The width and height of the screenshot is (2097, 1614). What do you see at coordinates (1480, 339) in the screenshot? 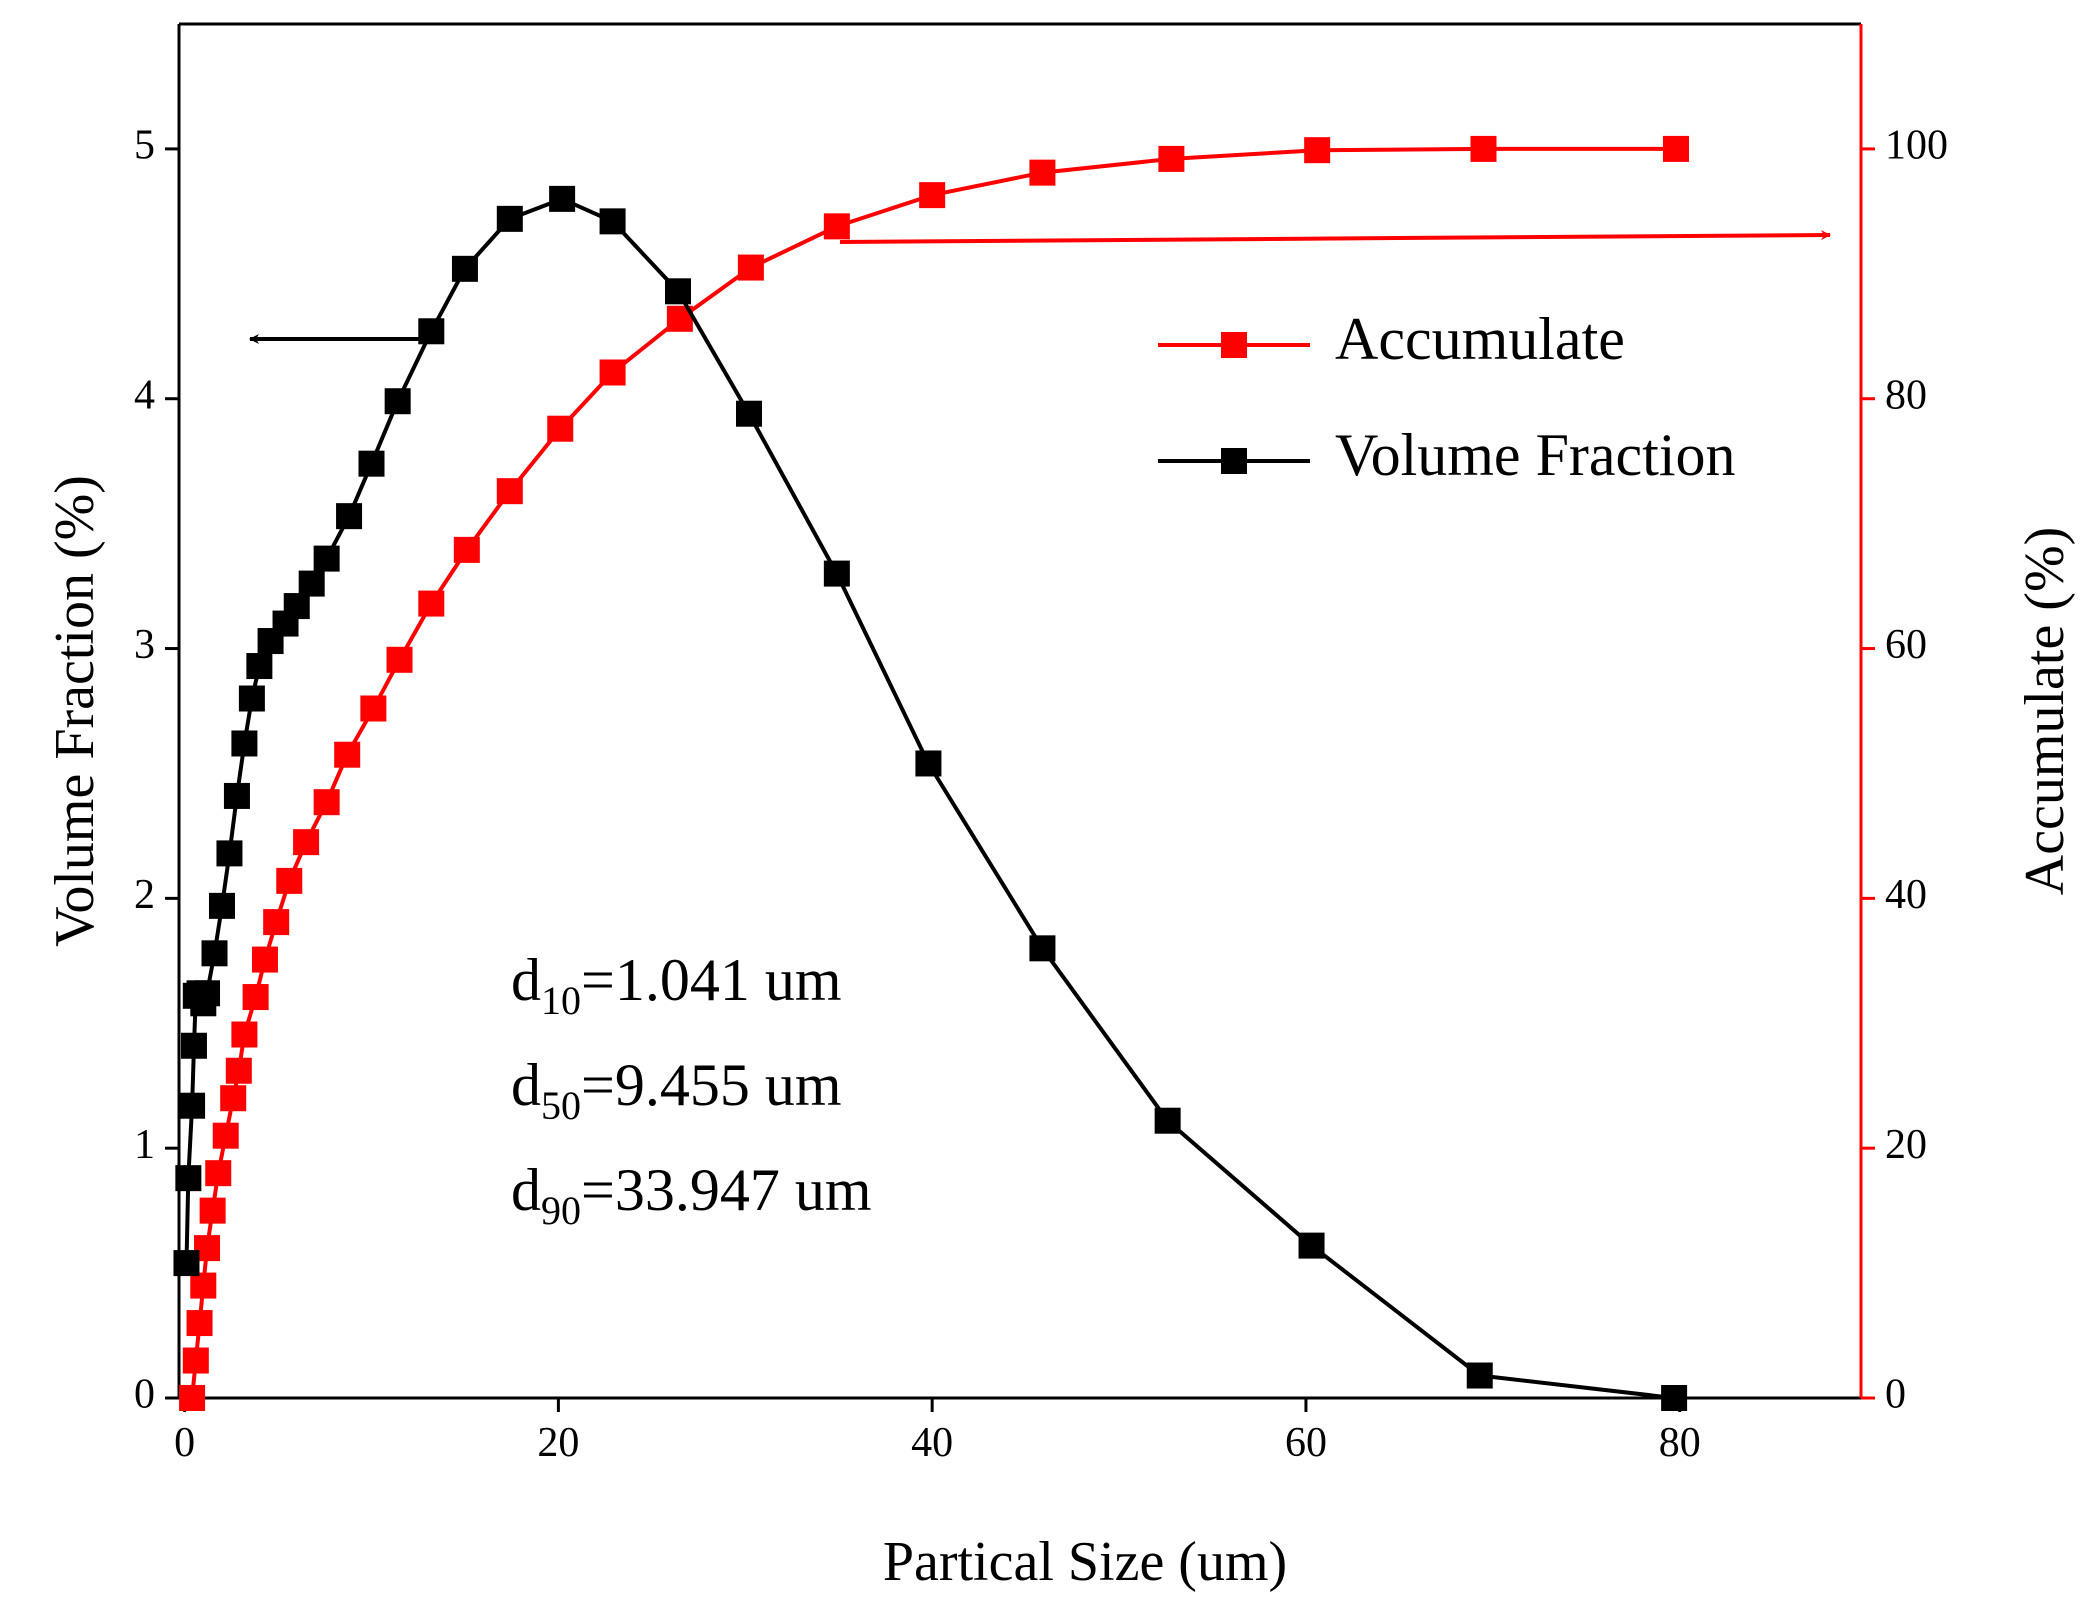
I see `legend-label: Accumulate` at bounding box center [1480, 339].